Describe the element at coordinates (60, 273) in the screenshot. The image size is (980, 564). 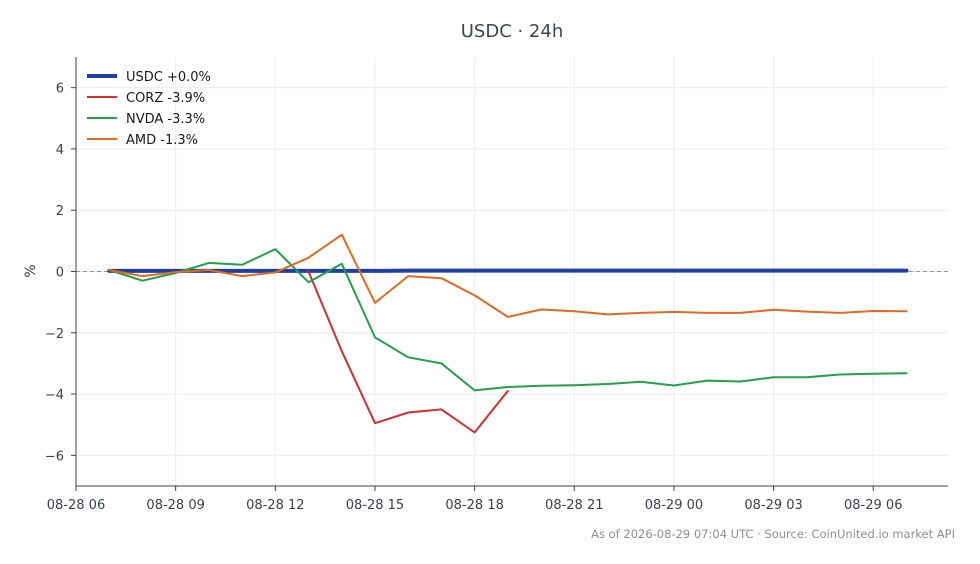
I see `y-tick-label: 0` at that location.